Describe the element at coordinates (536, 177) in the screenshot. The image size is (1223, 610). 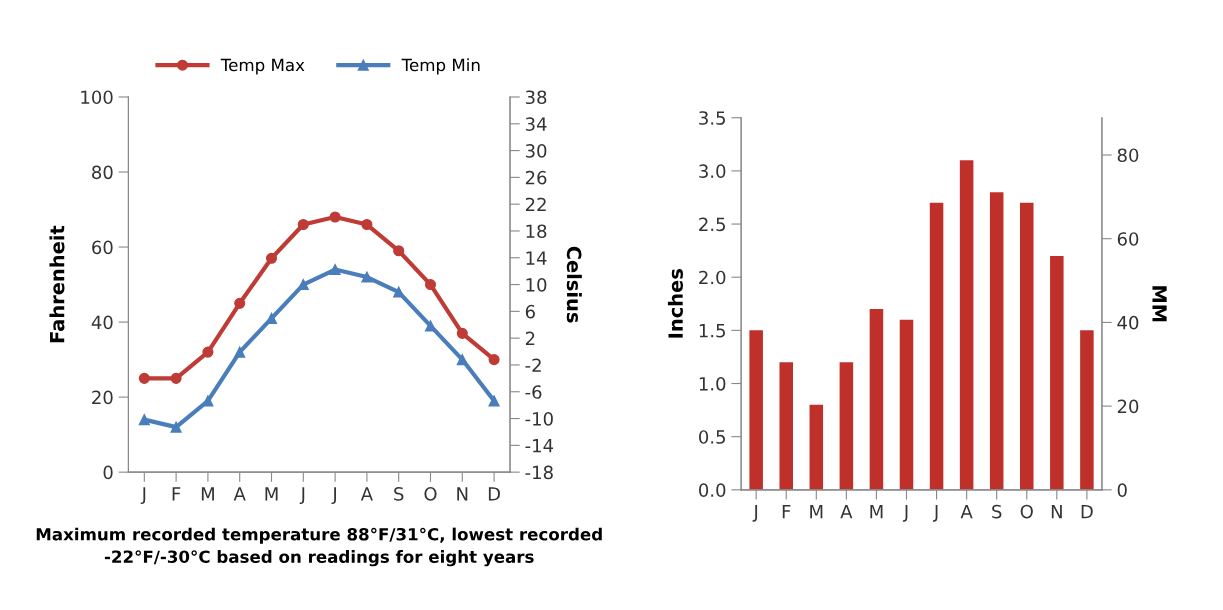
I see `y2-tick-label: 26` at that location.